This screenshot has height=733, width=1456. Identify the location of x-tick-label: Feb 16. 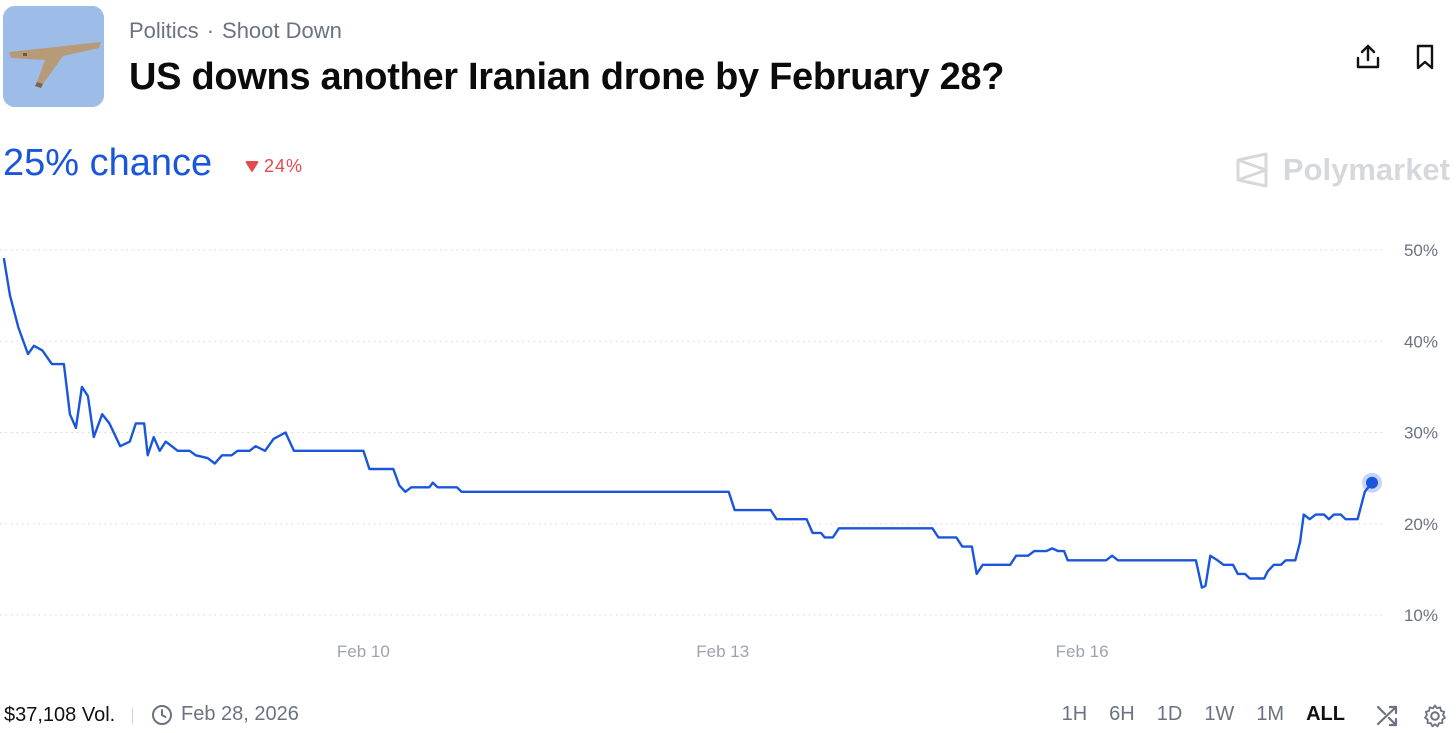
(1082, 651).